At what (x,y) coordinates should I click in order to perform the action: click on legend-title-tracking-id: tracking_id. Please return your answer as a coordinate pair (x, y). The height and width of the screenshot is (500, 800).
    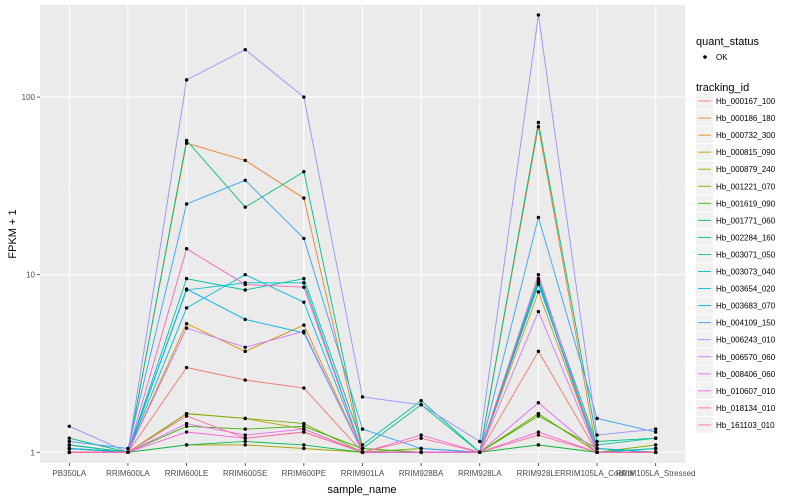
    Looking at the image, I should click on (722, 88).